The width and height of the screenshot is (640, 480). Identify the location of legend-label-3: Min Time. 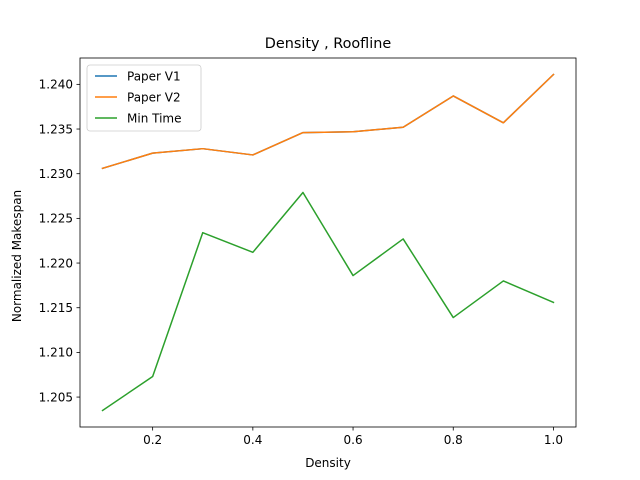
(154, 118).